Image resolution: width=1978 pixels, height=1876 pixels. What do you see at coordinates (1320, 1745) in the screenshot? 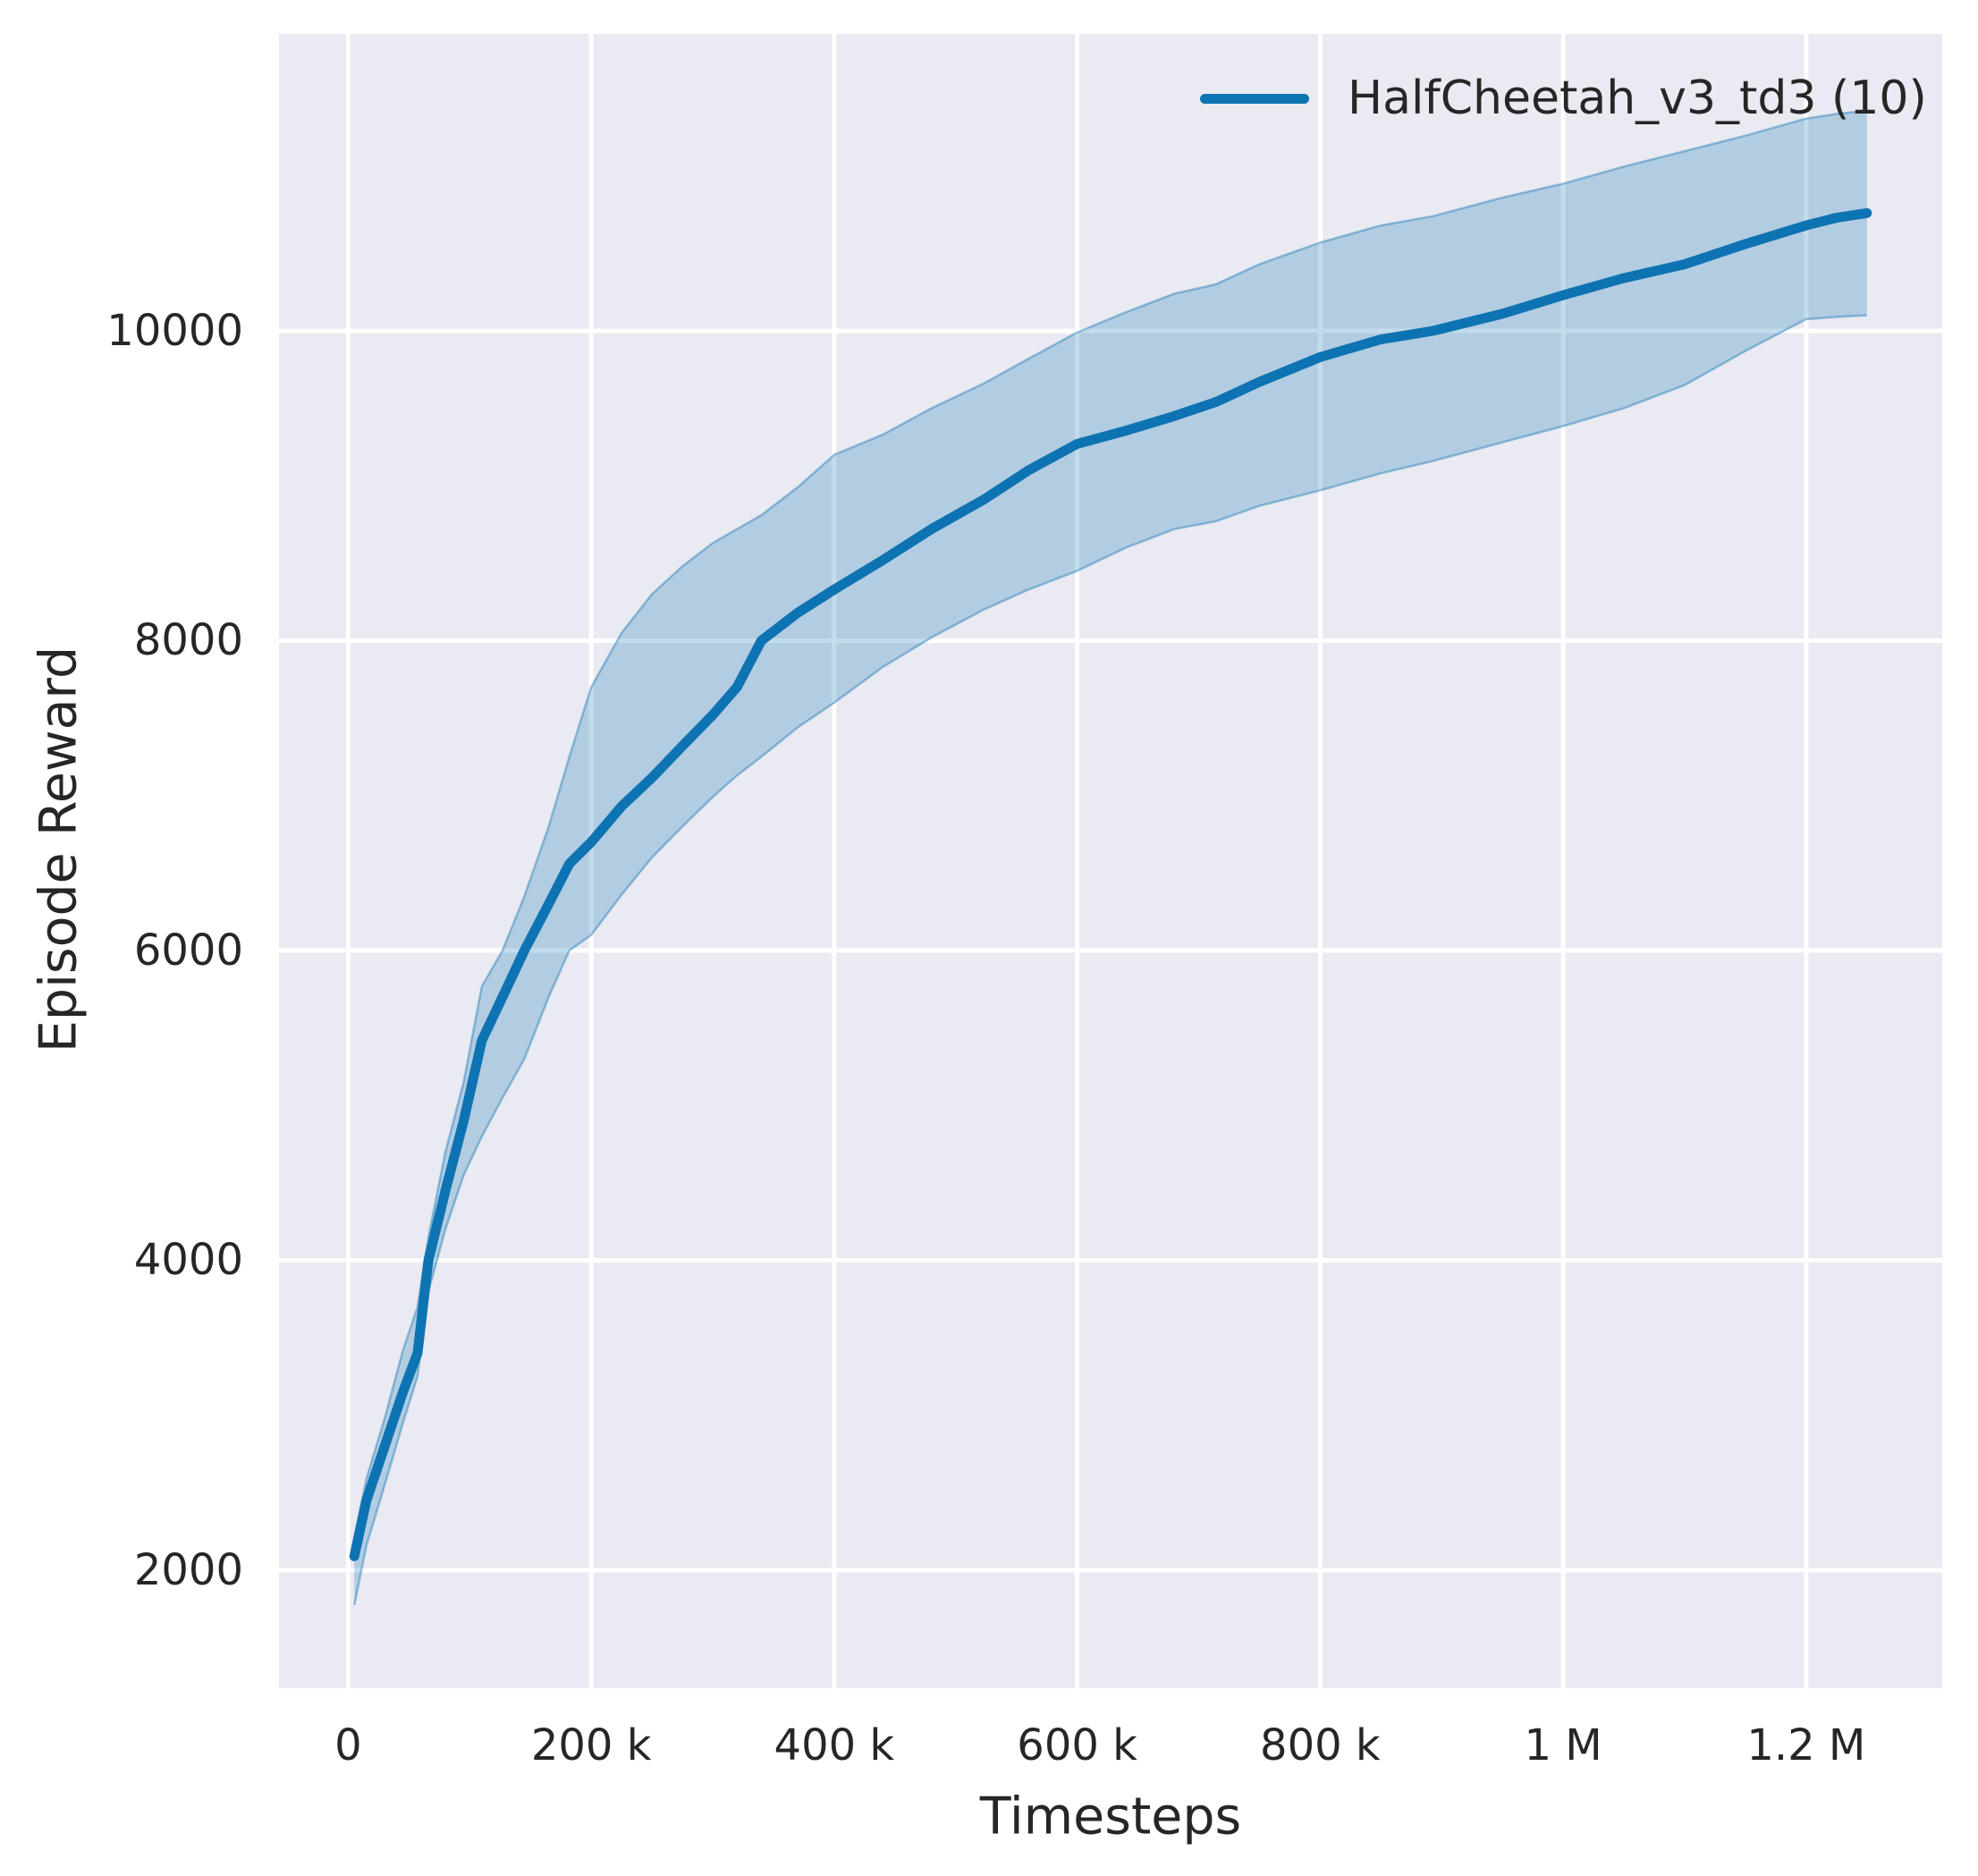
I see `x-tick-label: 800 k` at bounding box center [1320, 1745].